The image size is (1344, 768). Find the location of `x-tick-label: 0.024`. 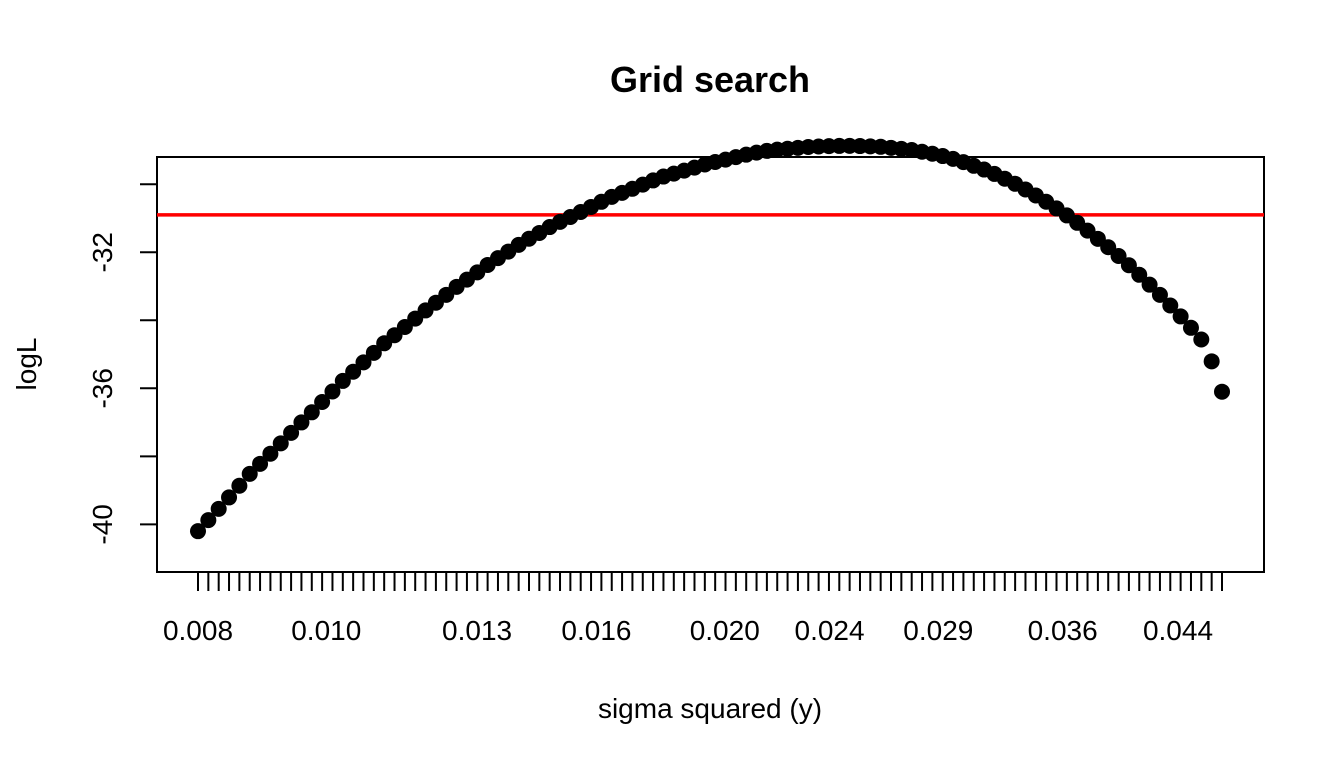

x-tick-label: 0.024 is located at coordinates (830, 630).